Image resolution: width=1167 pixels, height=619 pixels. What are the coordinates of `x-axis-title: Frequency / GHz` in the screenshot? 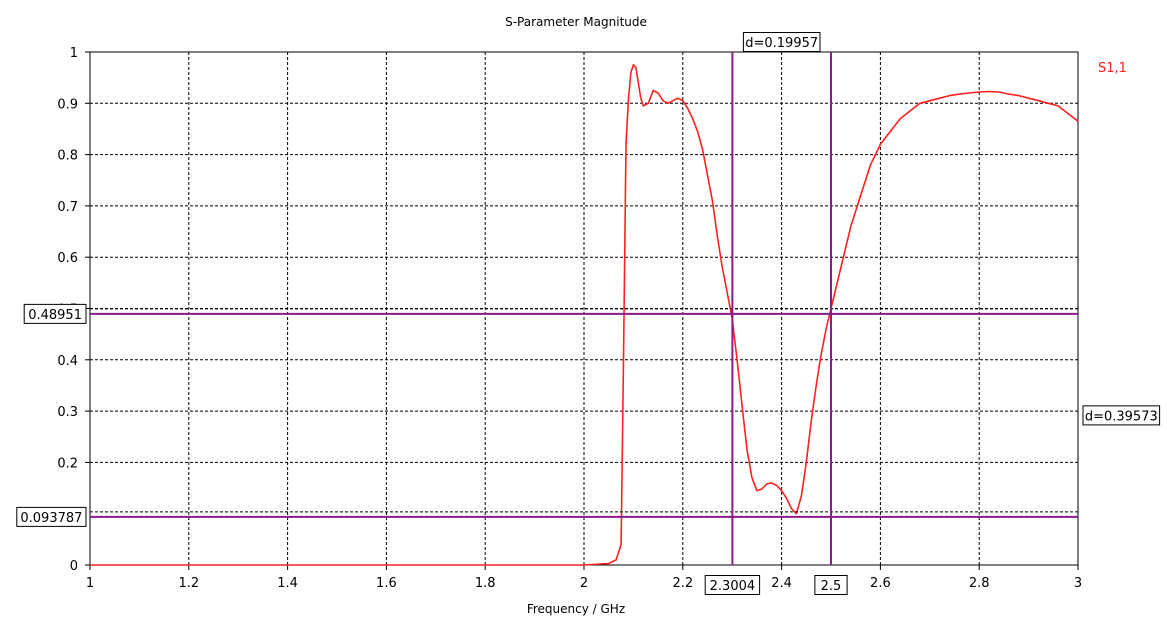 It's located at (576, 609).